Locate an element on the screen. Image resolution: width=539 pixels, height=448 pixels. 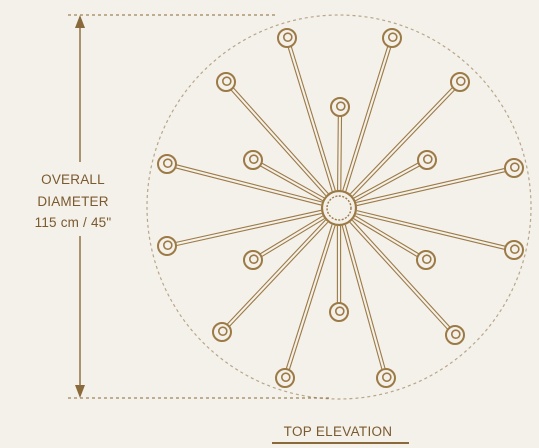
hub-inner-ring is located at coordinates (339, 208).